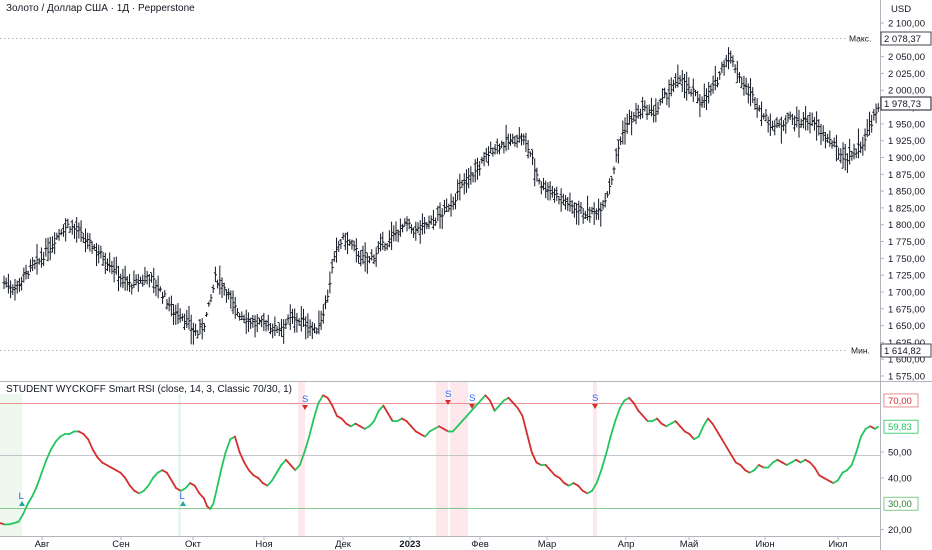  I want to click on time-tick-label: Дек, so click(343, 544).